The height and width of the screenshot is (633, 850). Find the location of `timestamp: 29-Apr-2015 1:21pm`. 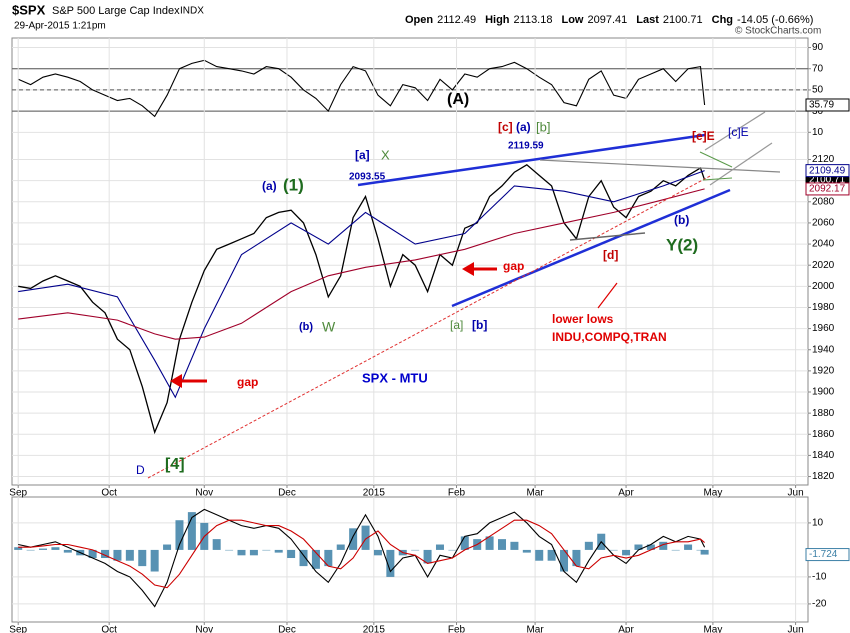

timestamp: 29-Apr-2015 1:21pm is located at coordinates (60, 26).